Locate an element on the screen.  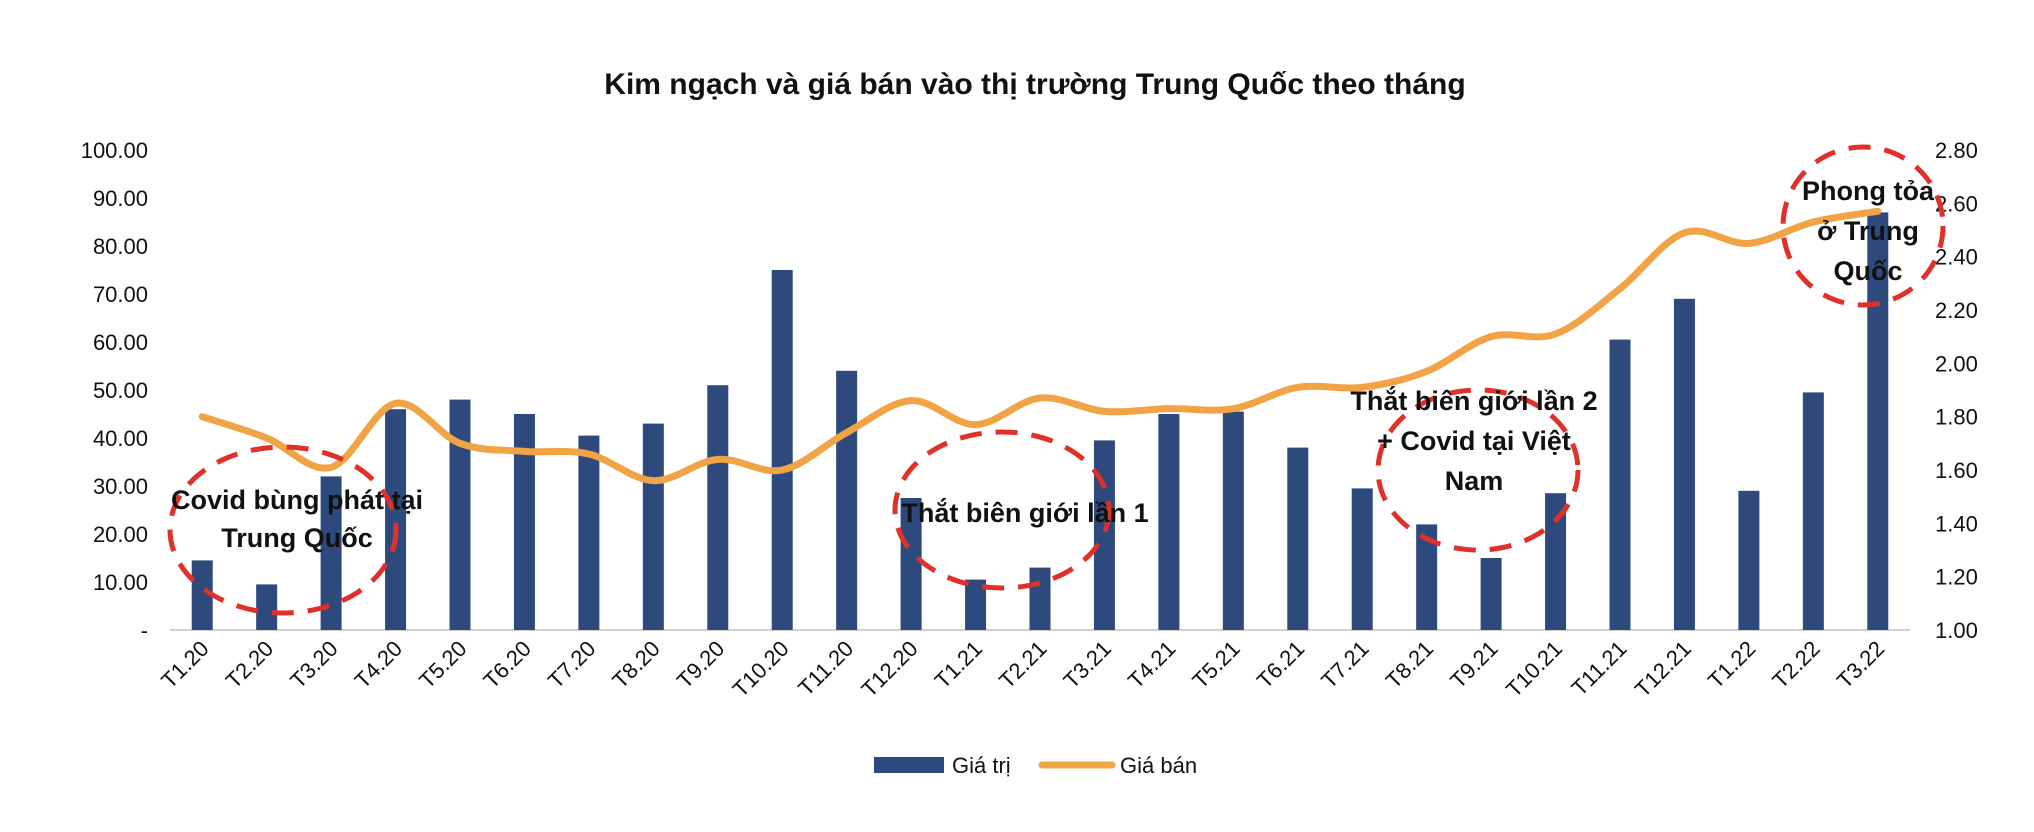
x-tick-label: T2.22 is located at coordinates (1795, 664).